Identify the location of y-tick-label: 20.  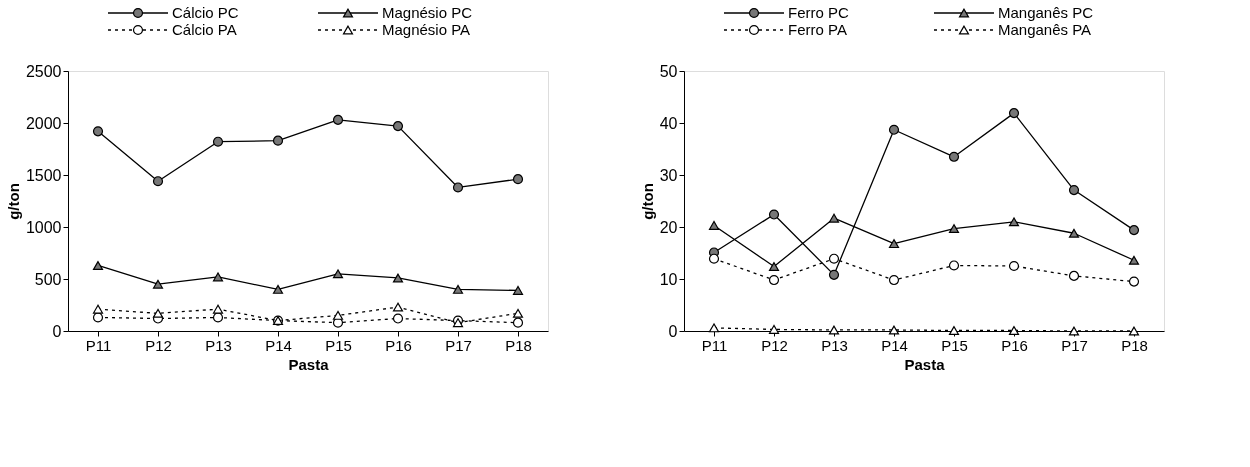
(668, 227).